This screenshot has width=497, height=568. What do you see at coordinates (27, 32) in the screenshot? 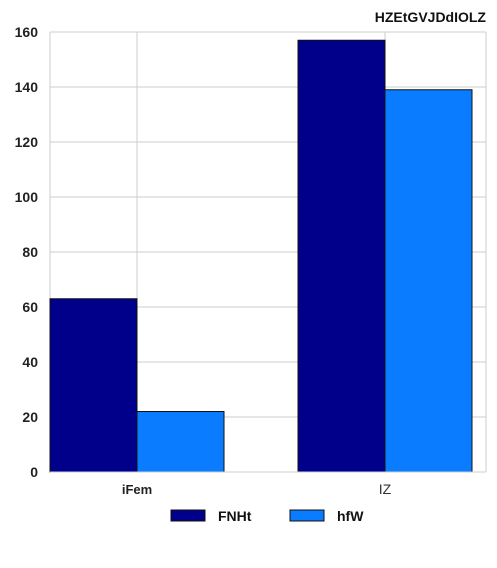
I see `y-tick-label: 160` at bounding box center [27, 32].